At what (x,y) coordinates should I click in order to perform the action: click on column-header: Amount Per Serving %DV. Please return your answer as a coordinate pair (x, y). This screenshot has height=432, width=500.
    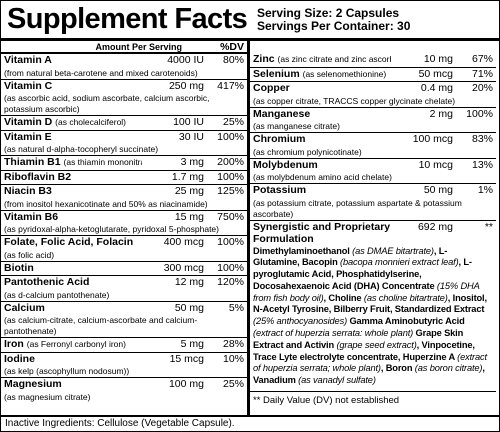
    Looking at the image, I should click on (124, 47).